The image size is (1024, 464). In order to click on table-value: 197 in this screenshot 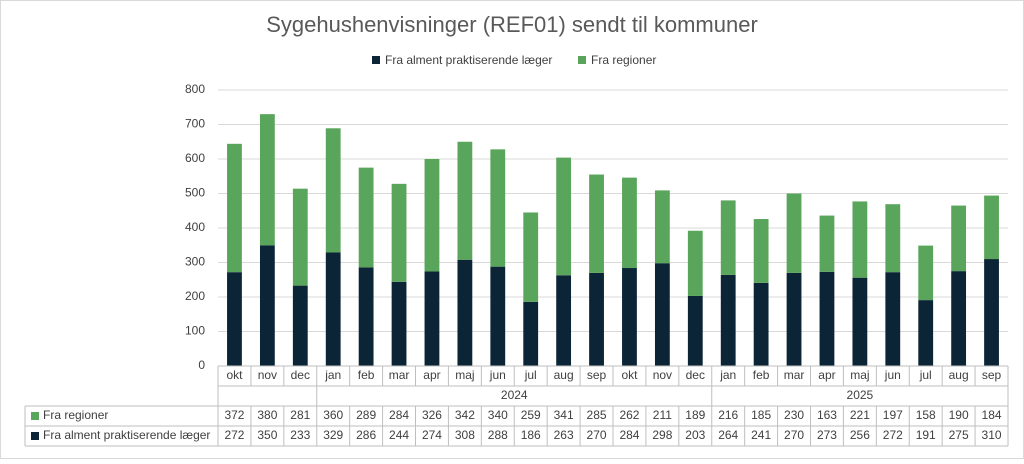, I will do `click(893, 415)`.